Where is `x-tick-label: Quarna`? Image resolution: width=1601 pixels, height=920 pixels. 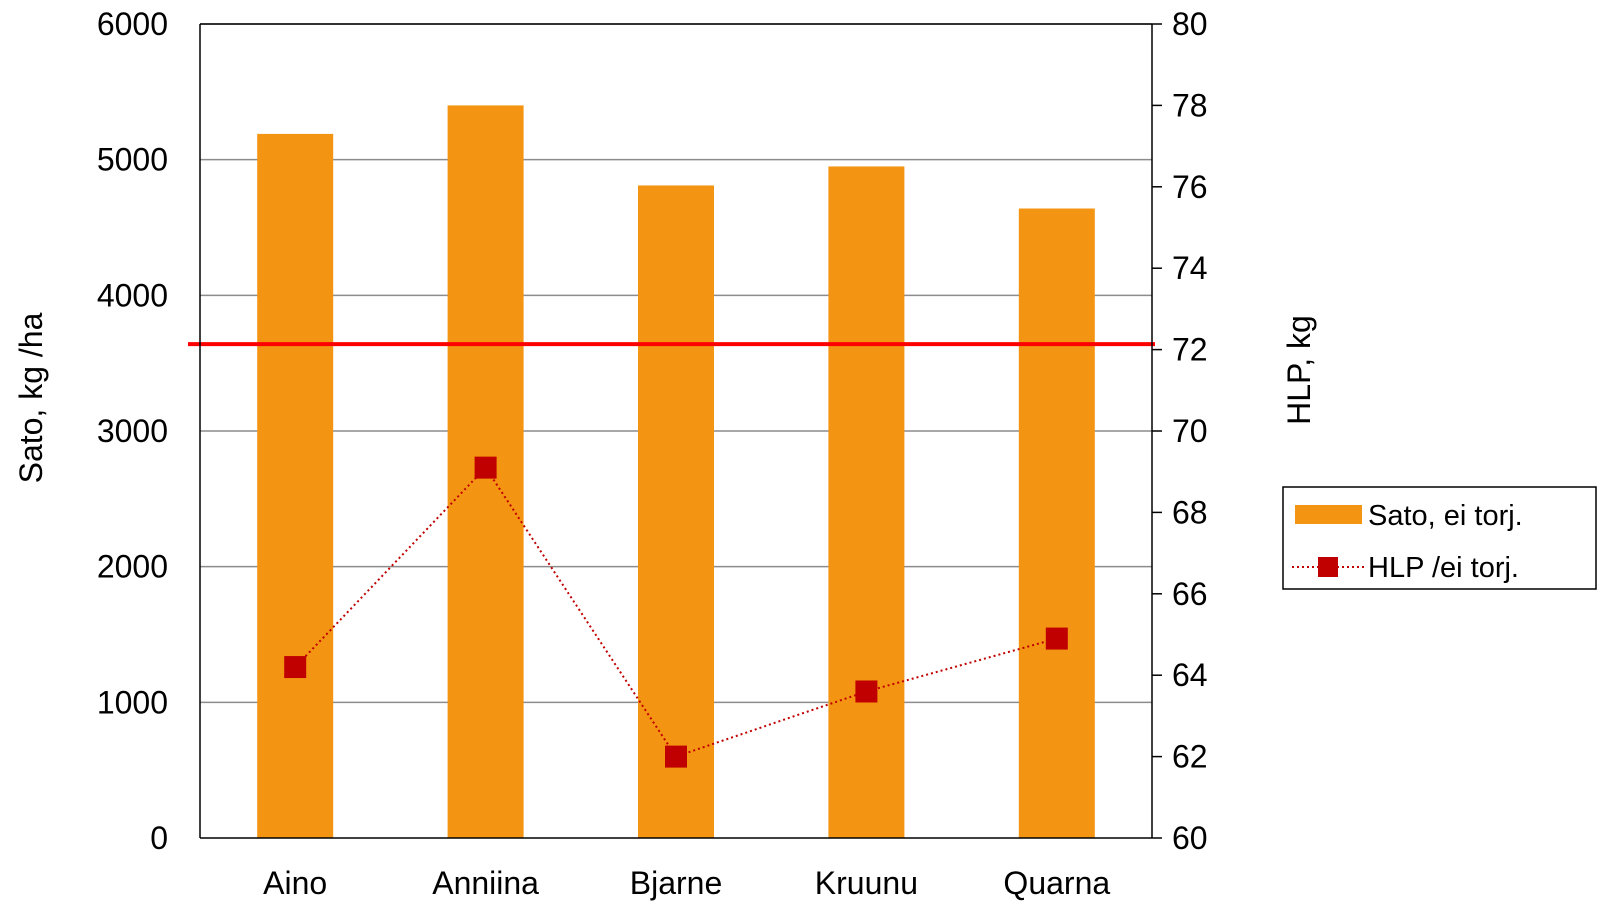
x-tick-label: Quarna is located at coordinates (1056, 883).